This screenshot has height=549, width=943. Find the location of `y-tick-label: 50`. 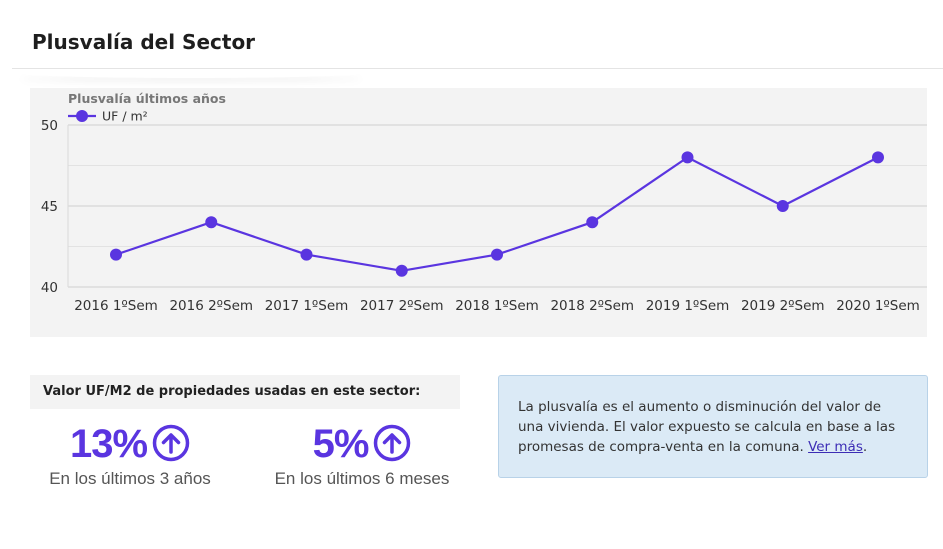

y-tick-label: 50 is located at coordinates (49, 126).